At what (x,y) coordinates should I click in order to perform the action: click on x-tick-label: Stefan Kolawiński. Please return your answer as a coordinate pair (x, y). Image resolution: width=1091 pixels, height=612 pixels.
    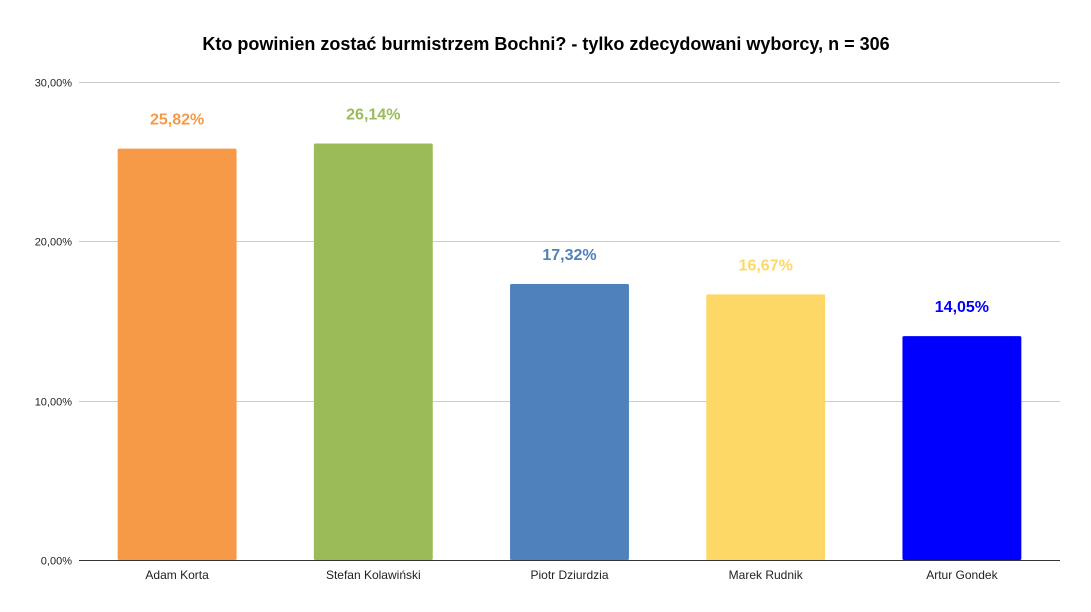
    Looking at the image, I should click on (373, 575).